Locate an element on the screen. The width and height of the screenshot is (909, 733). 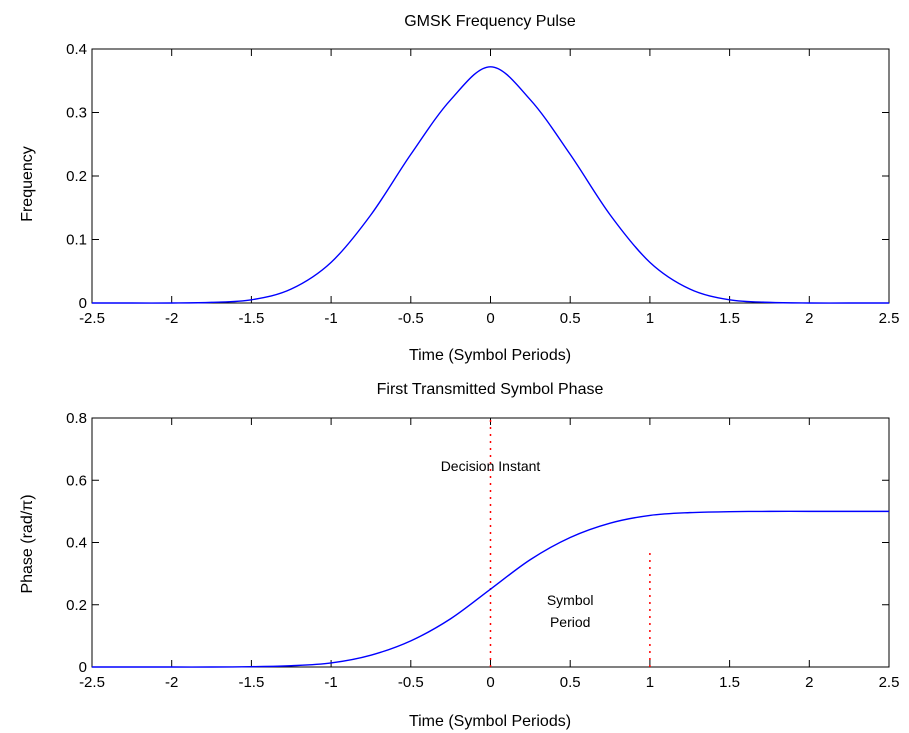
y-tick-label: 0.6 is located at coordinates (76, 480).